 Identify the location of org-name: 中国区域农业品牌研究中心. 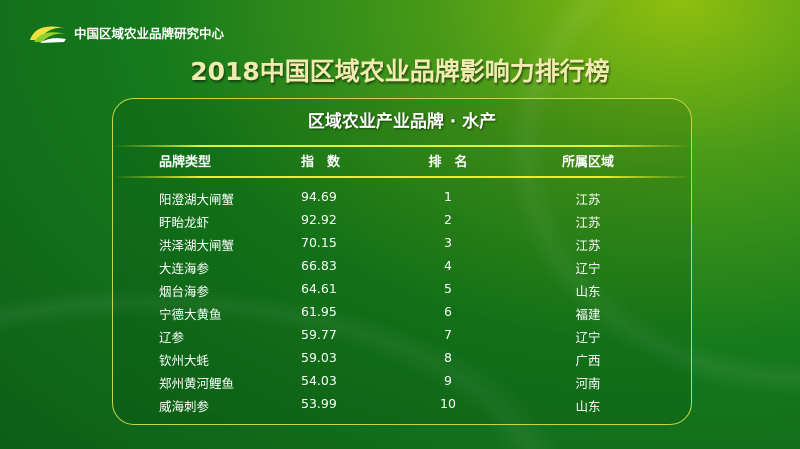
(149, 33).